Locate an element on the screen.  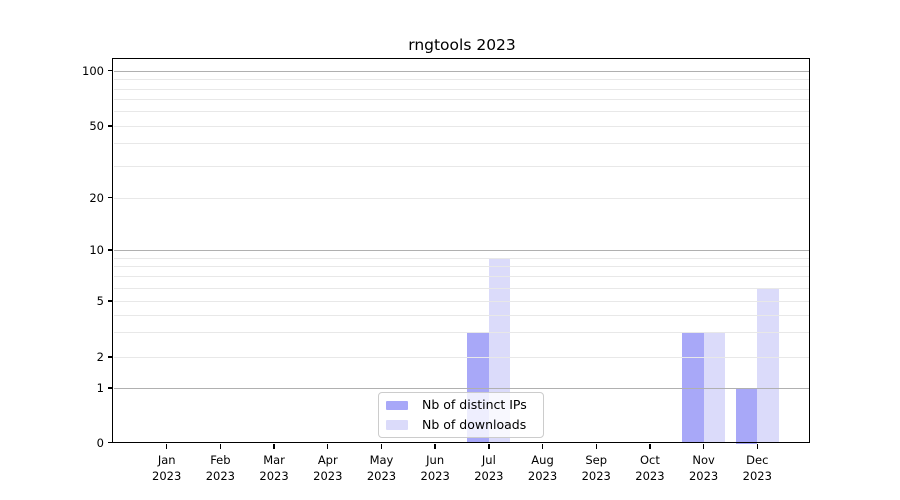
x-tick-month: Jan is located at coordinates (166, 460).